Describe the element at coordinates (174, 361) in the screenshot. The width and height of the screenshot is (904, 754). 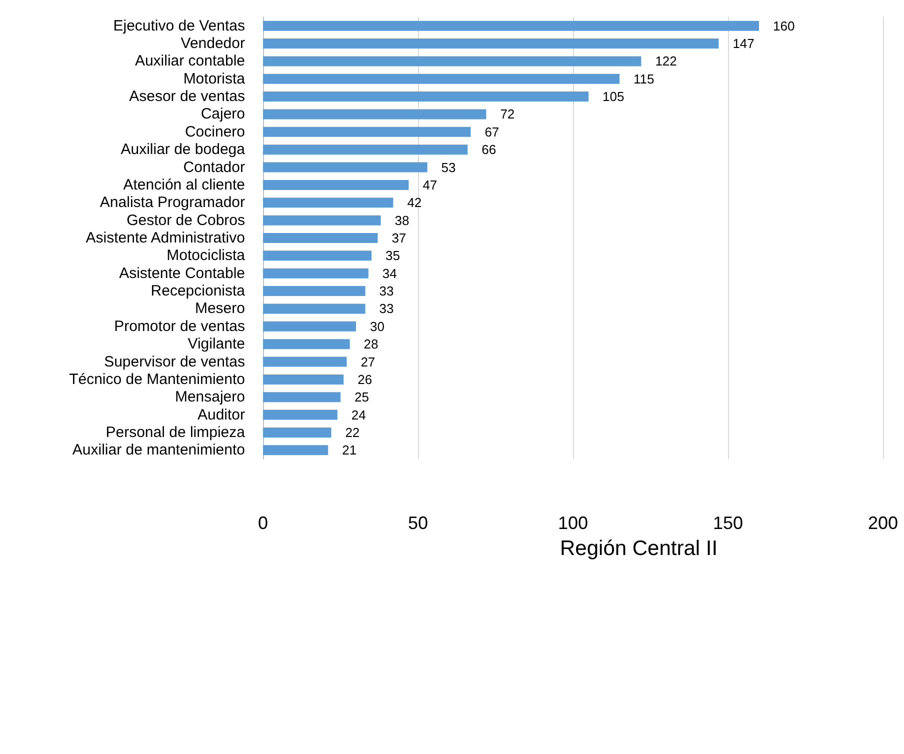
I see `y-tick-label: Supervisor de ventas` at that location.